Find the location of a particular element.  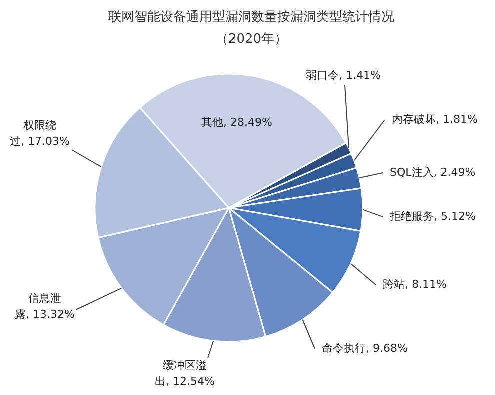

slice-label: 其他, 28.49% is located at coordinates (237, 123).